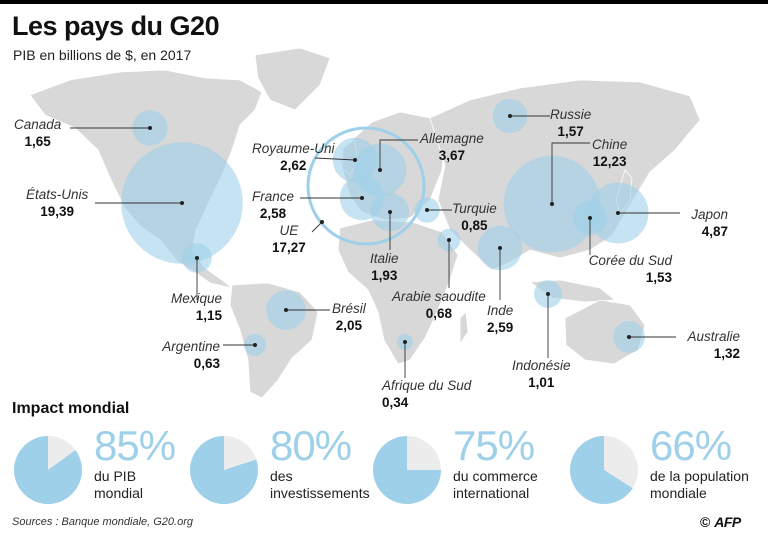 The height and width of the screenshot is (541, 768). What do you see at coordinates (464, 328) in the screenshot?
I see `land-madagascar` at bounding box center [464, 328].